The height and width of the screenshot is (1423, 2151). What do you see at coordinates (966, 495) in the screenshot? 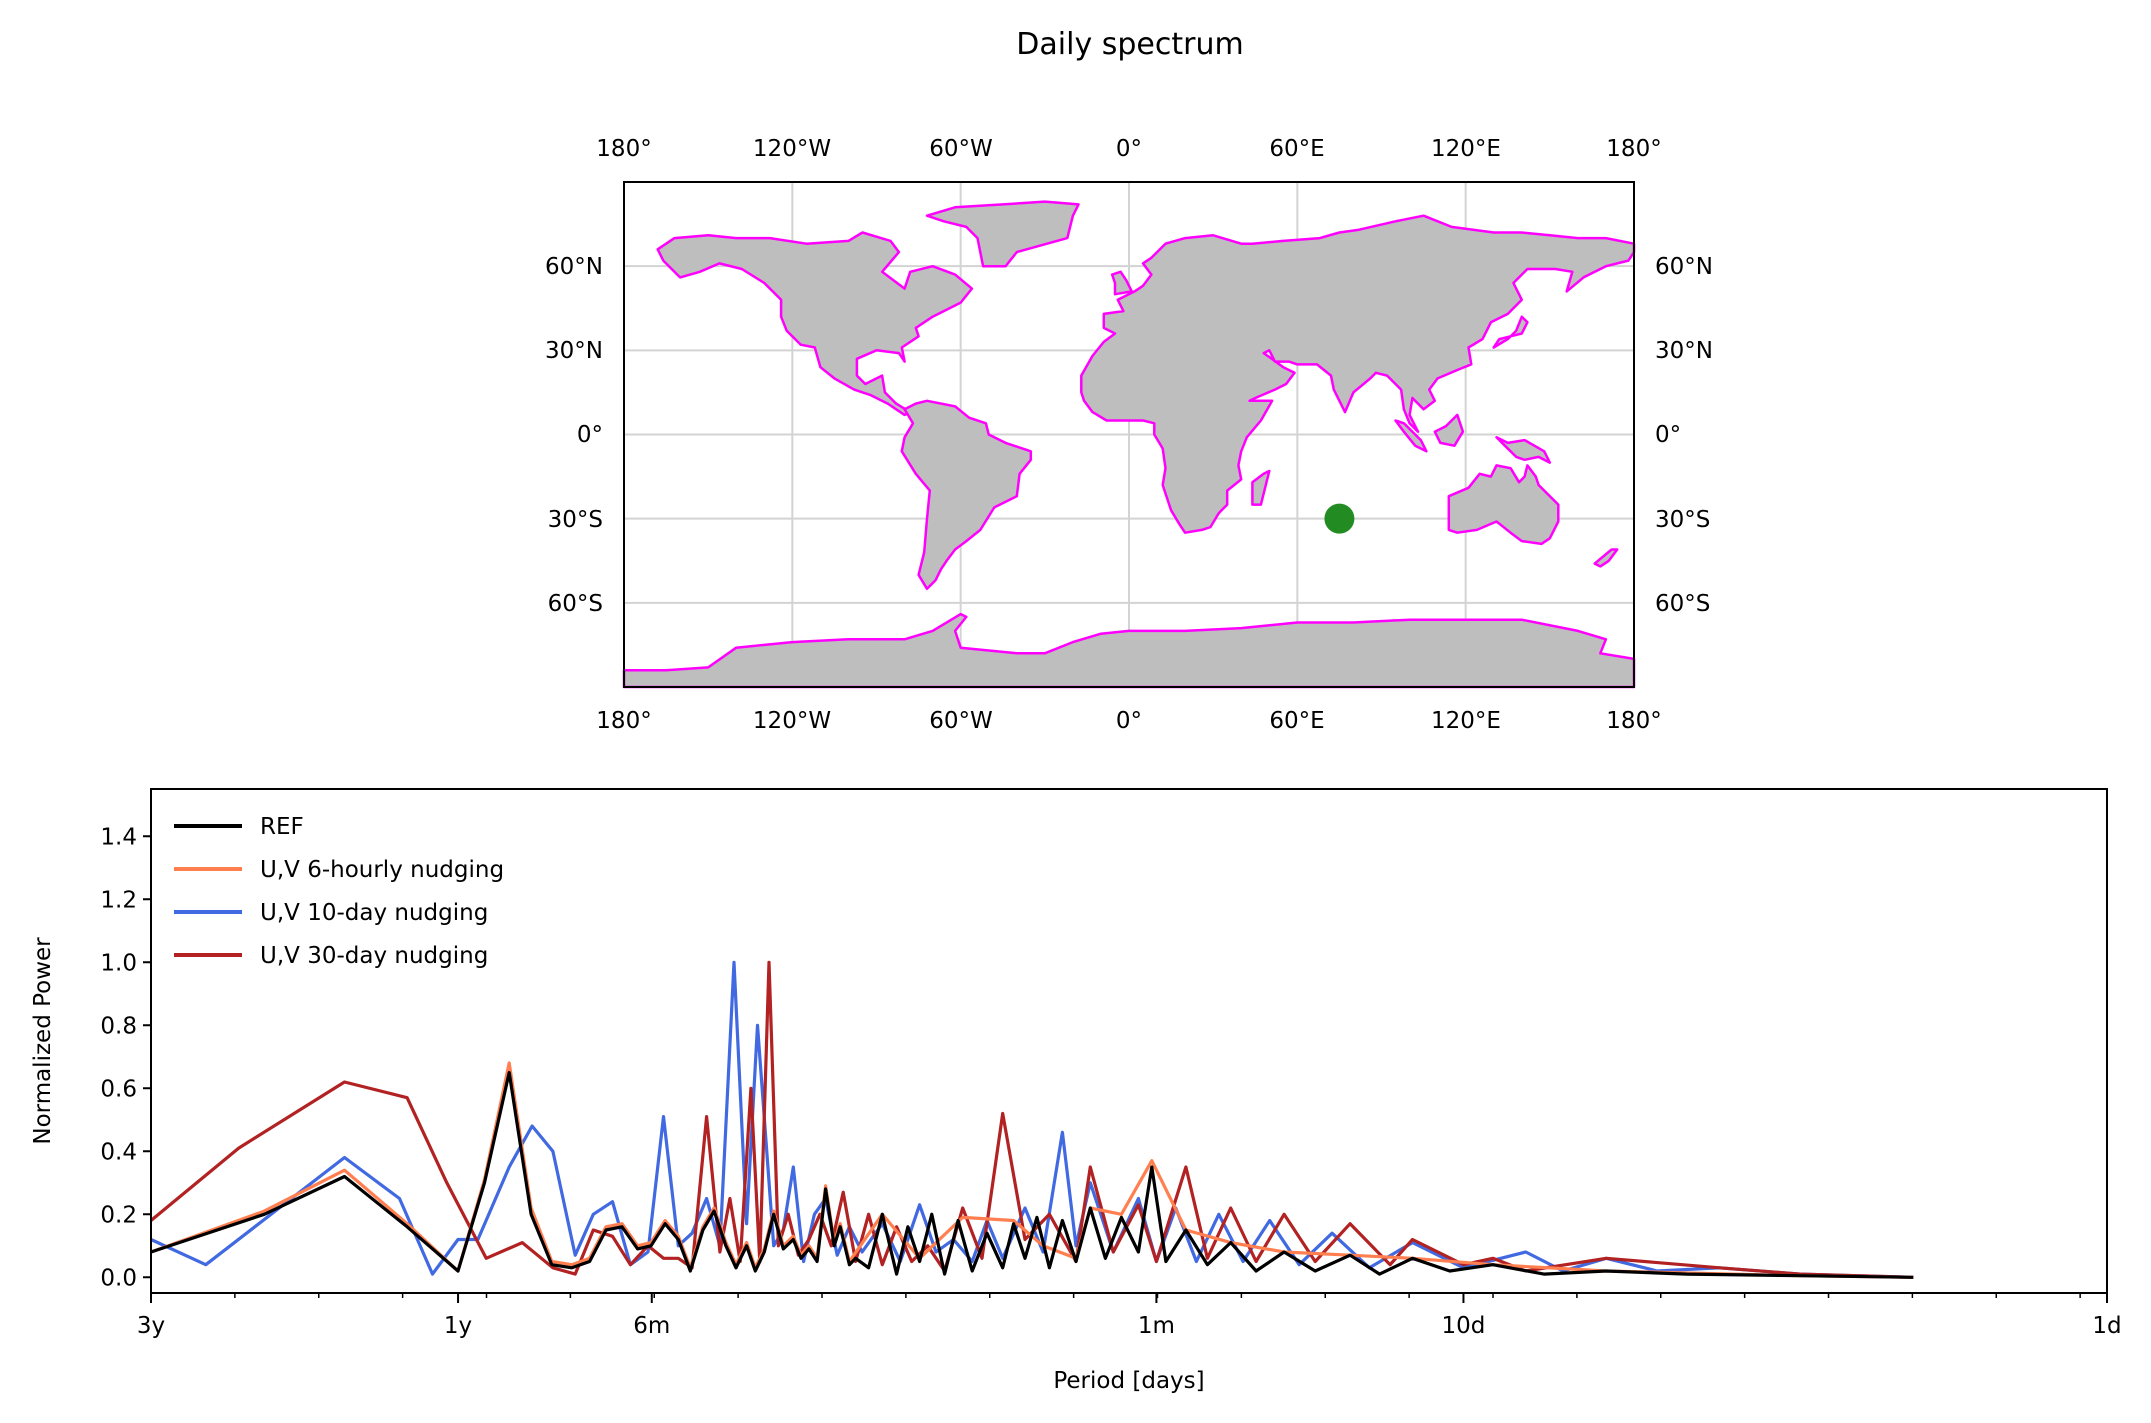
I see `land-south-america` at bounding box center [966, 495].